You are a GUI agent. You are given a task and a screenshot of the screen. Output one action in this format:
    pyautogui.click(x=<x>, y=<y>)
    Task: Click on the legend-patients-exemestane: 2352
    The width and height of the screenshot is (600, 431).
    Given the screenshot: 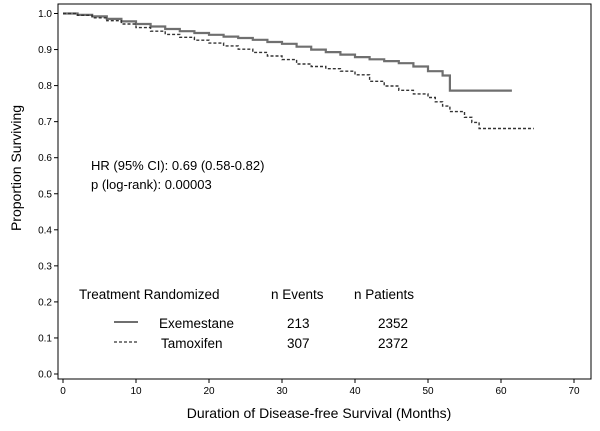 What is the action you would take?
    pyautogui.click(x=393, y=323)
    